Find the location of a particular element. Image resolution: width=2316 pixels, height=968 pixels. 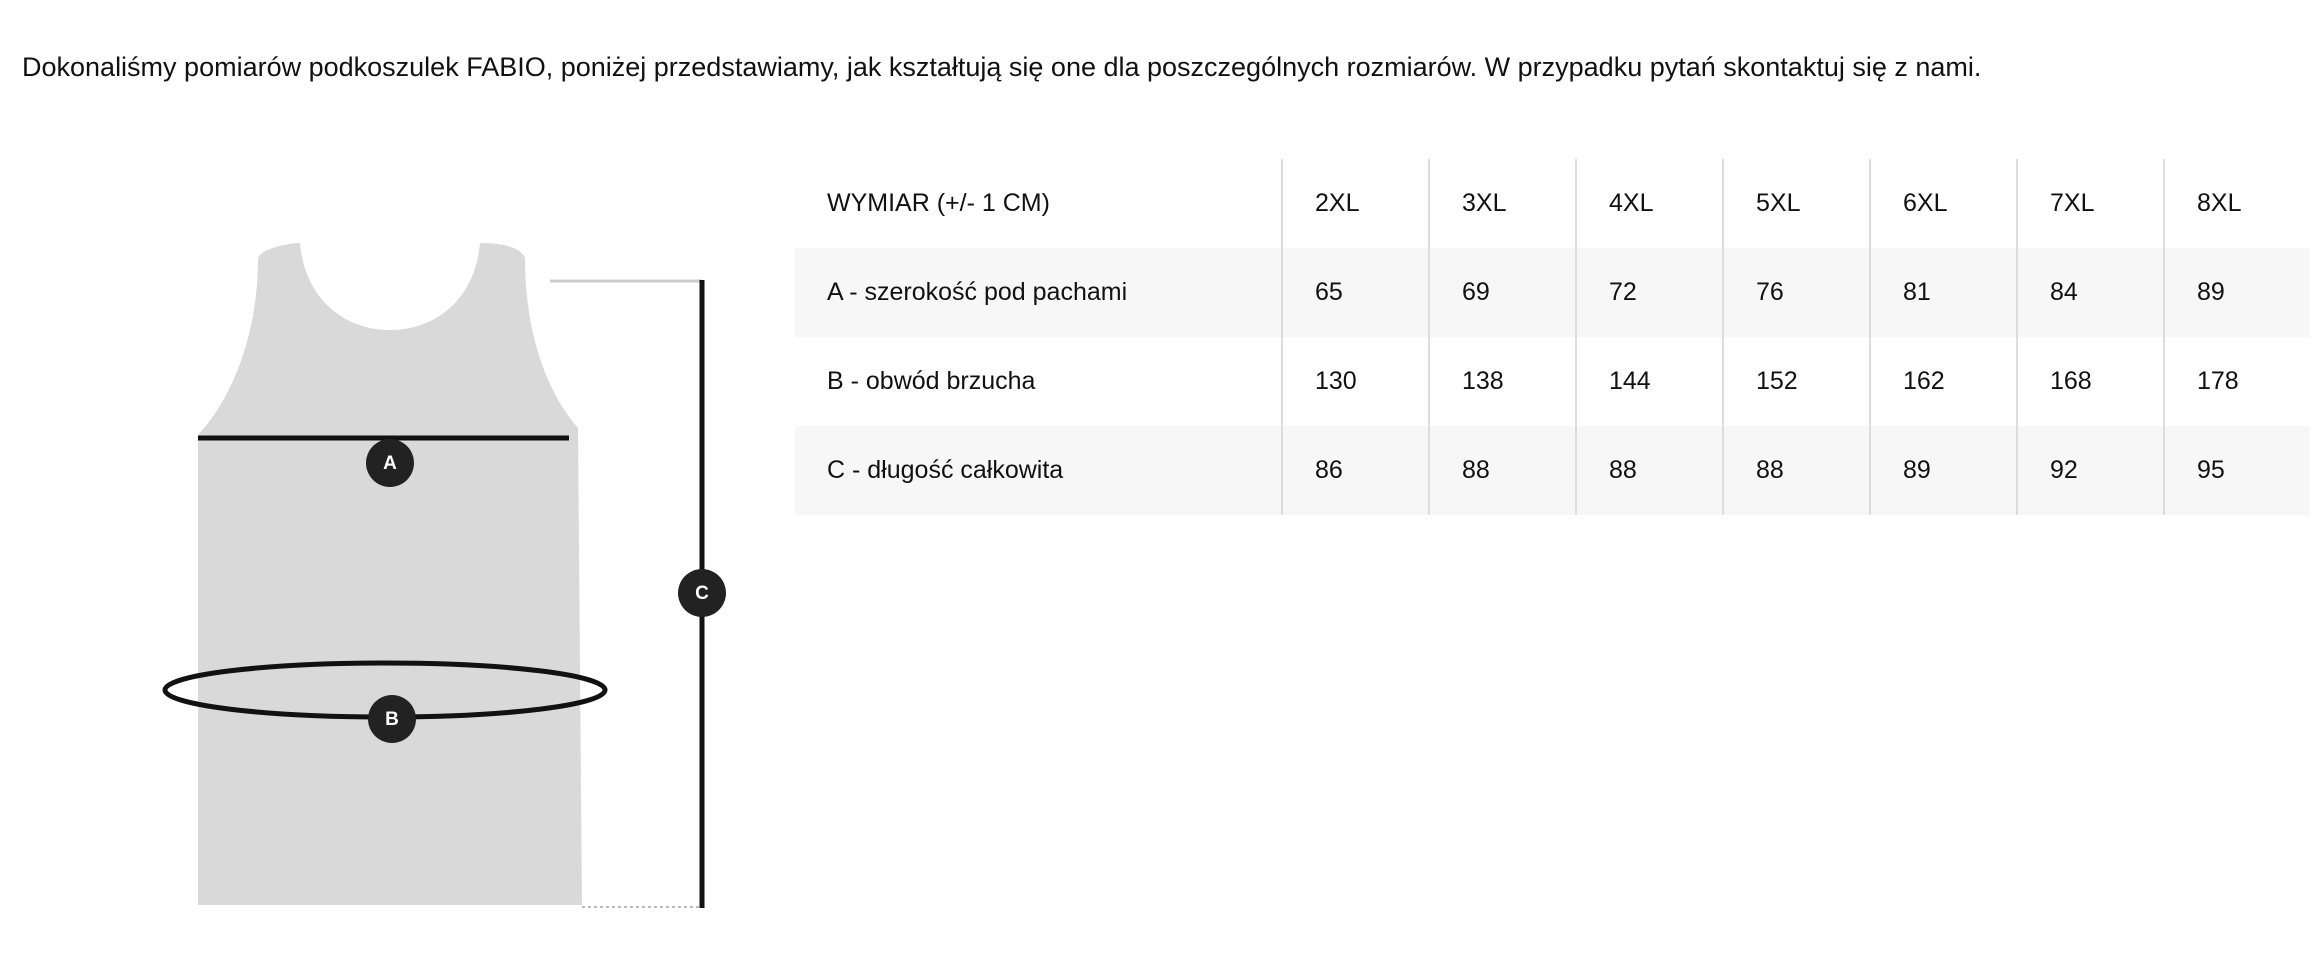

badge-a is located at coordinates (390, 463).